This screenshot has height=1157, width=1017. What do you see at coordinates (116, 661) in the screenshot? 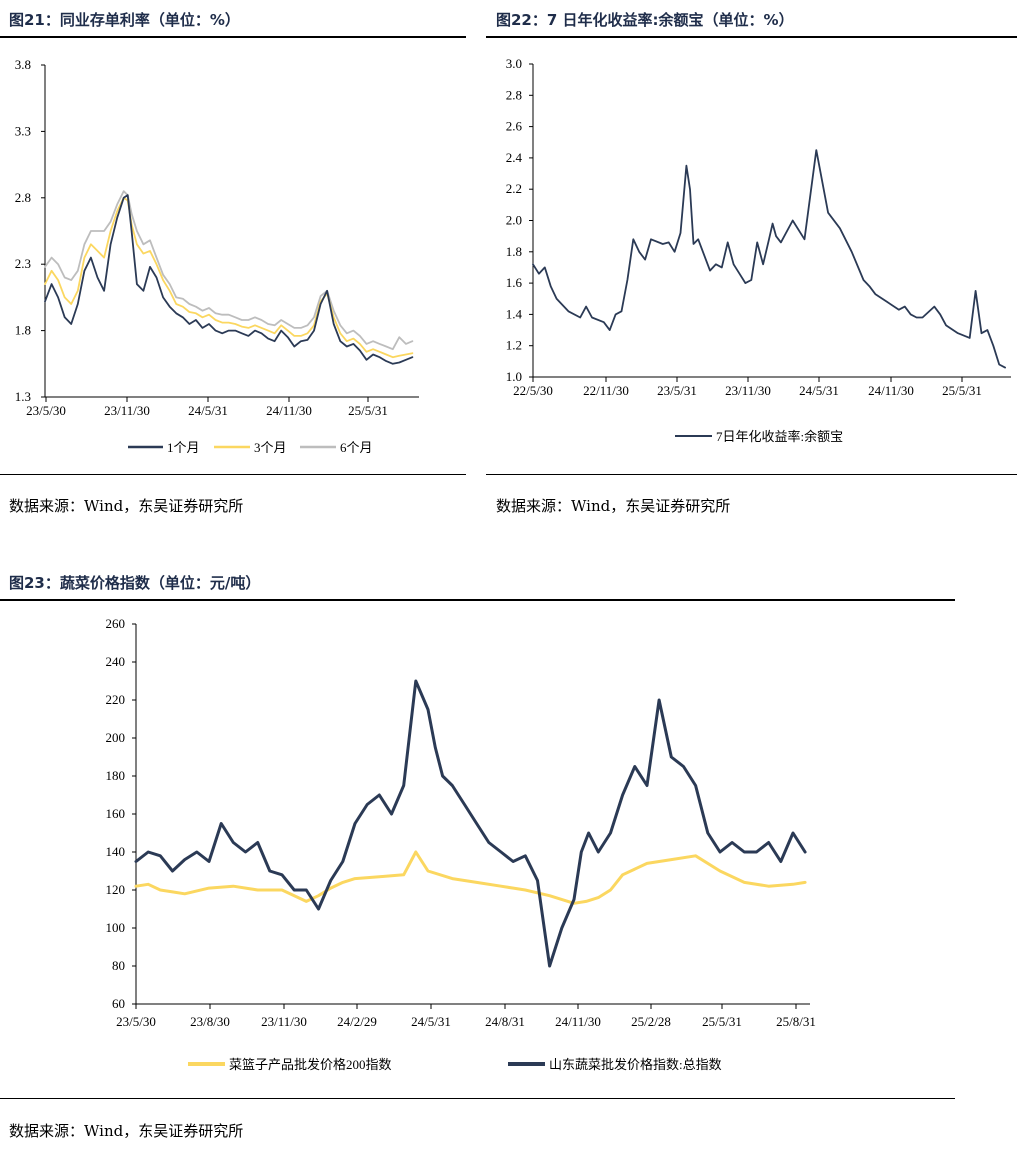
I see `fig23-ytick-label: 240` at bounding box center [116, 661].